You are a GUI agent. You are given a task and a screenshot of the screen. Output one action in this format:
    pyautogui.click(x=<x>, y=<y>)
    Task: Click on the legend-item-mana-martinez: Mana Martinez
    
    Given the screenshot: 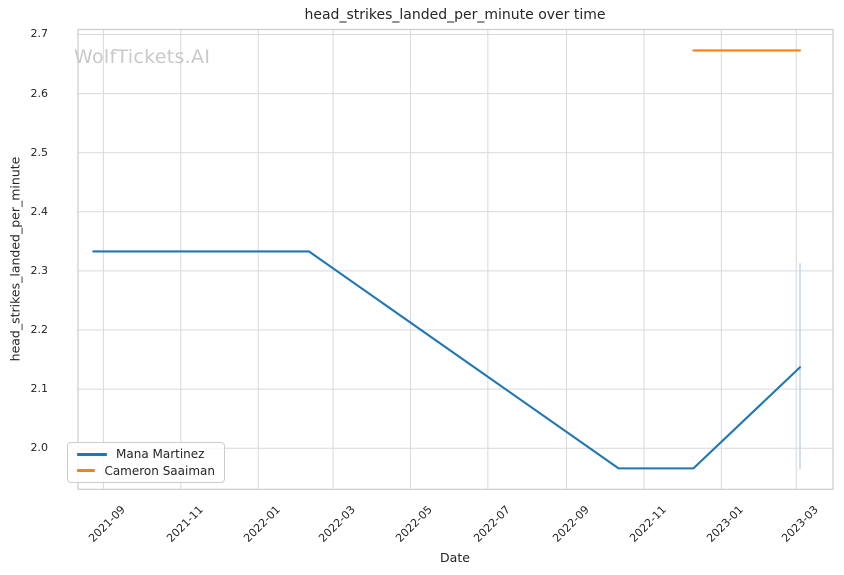 What is the action you would take?
    pyautogui.click(x=146, y=454)
    